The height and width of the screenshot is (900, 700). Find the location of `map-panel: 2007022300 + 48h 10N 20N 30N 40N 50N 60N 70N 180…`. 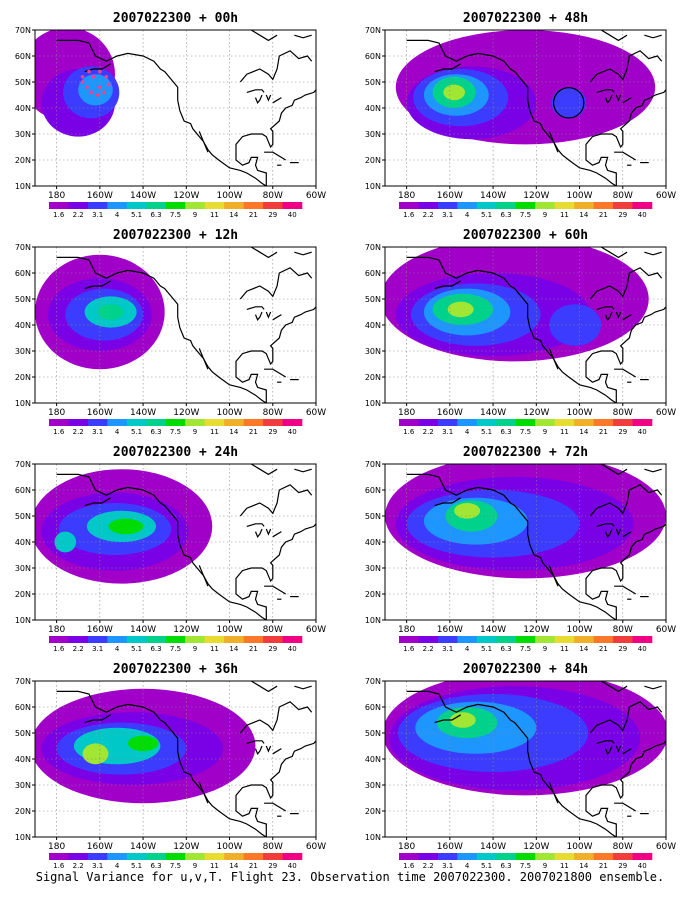

map-panel: 2007022300 + 48h 10N 20N 30N 40N 50N 60N 70N 180… is located at coordinates (520, 115).